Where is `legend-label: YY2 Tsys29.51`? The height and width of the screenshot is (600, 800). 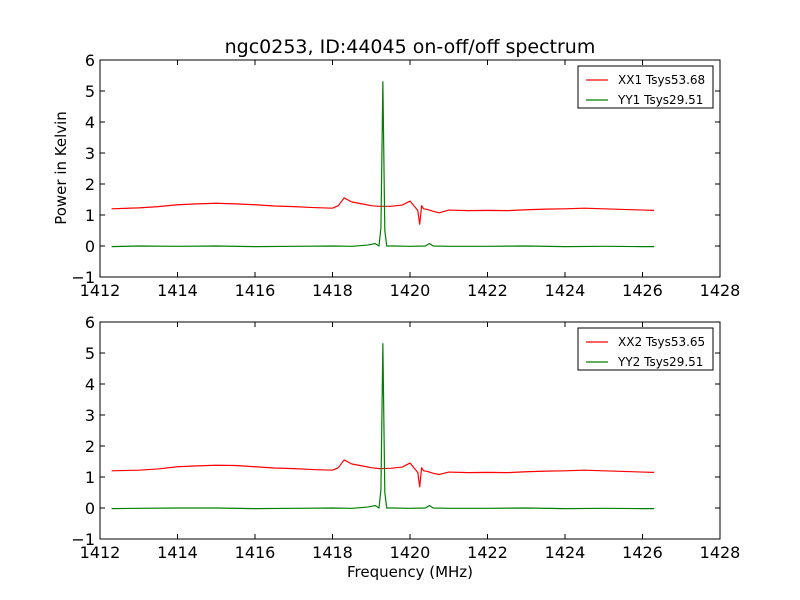
legend-label: YY2 Tsys29.51 is located at coordinates (660, 362).